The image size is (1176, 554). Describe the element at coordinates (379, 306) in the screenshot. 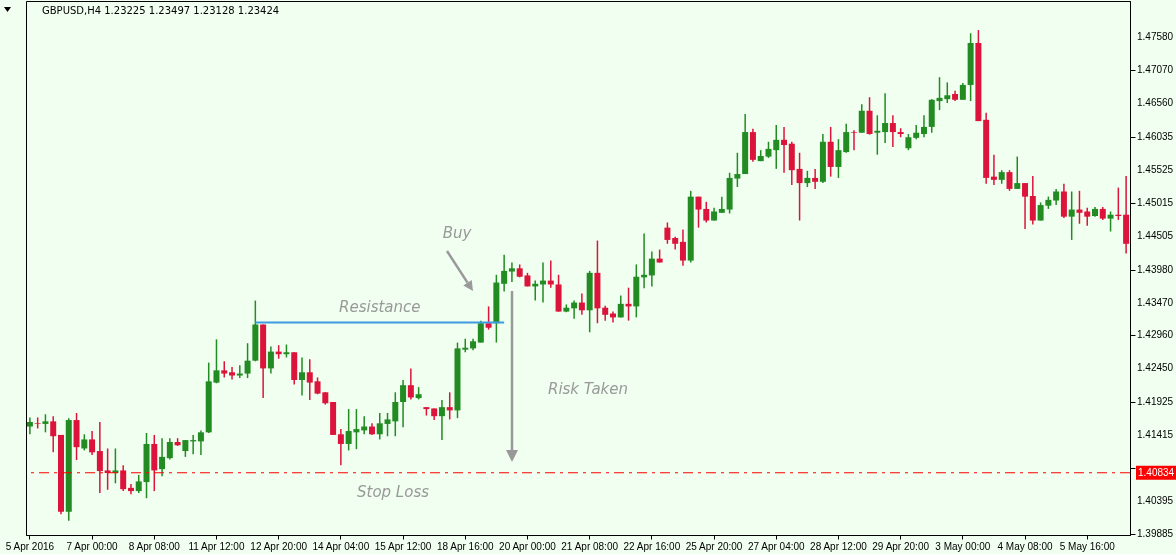

I see `series-label: Resistance` at that location.